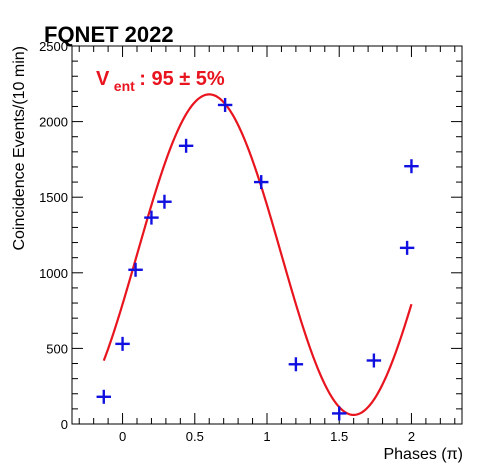  Describe the element at coordinates (64, 424) in the screenshot. I see `y-tick-label: 0` at that location.